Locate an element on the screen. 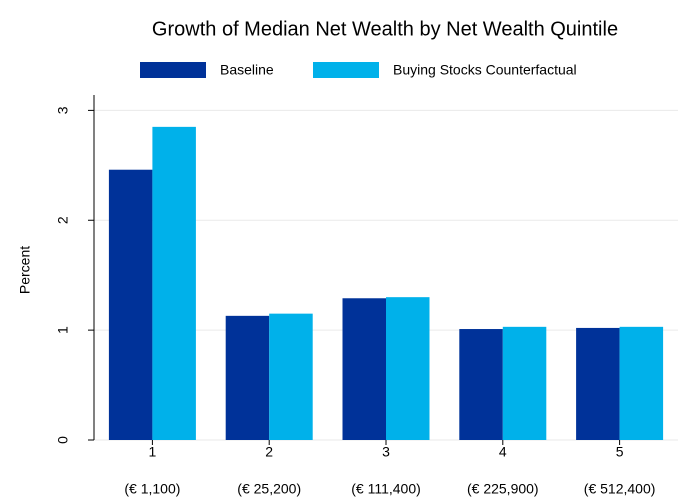 Image resolution: width=681 pixels, height=499 pixels. legend-label: Buying Stocks Counterfactual is located at coordinates (485, 70).